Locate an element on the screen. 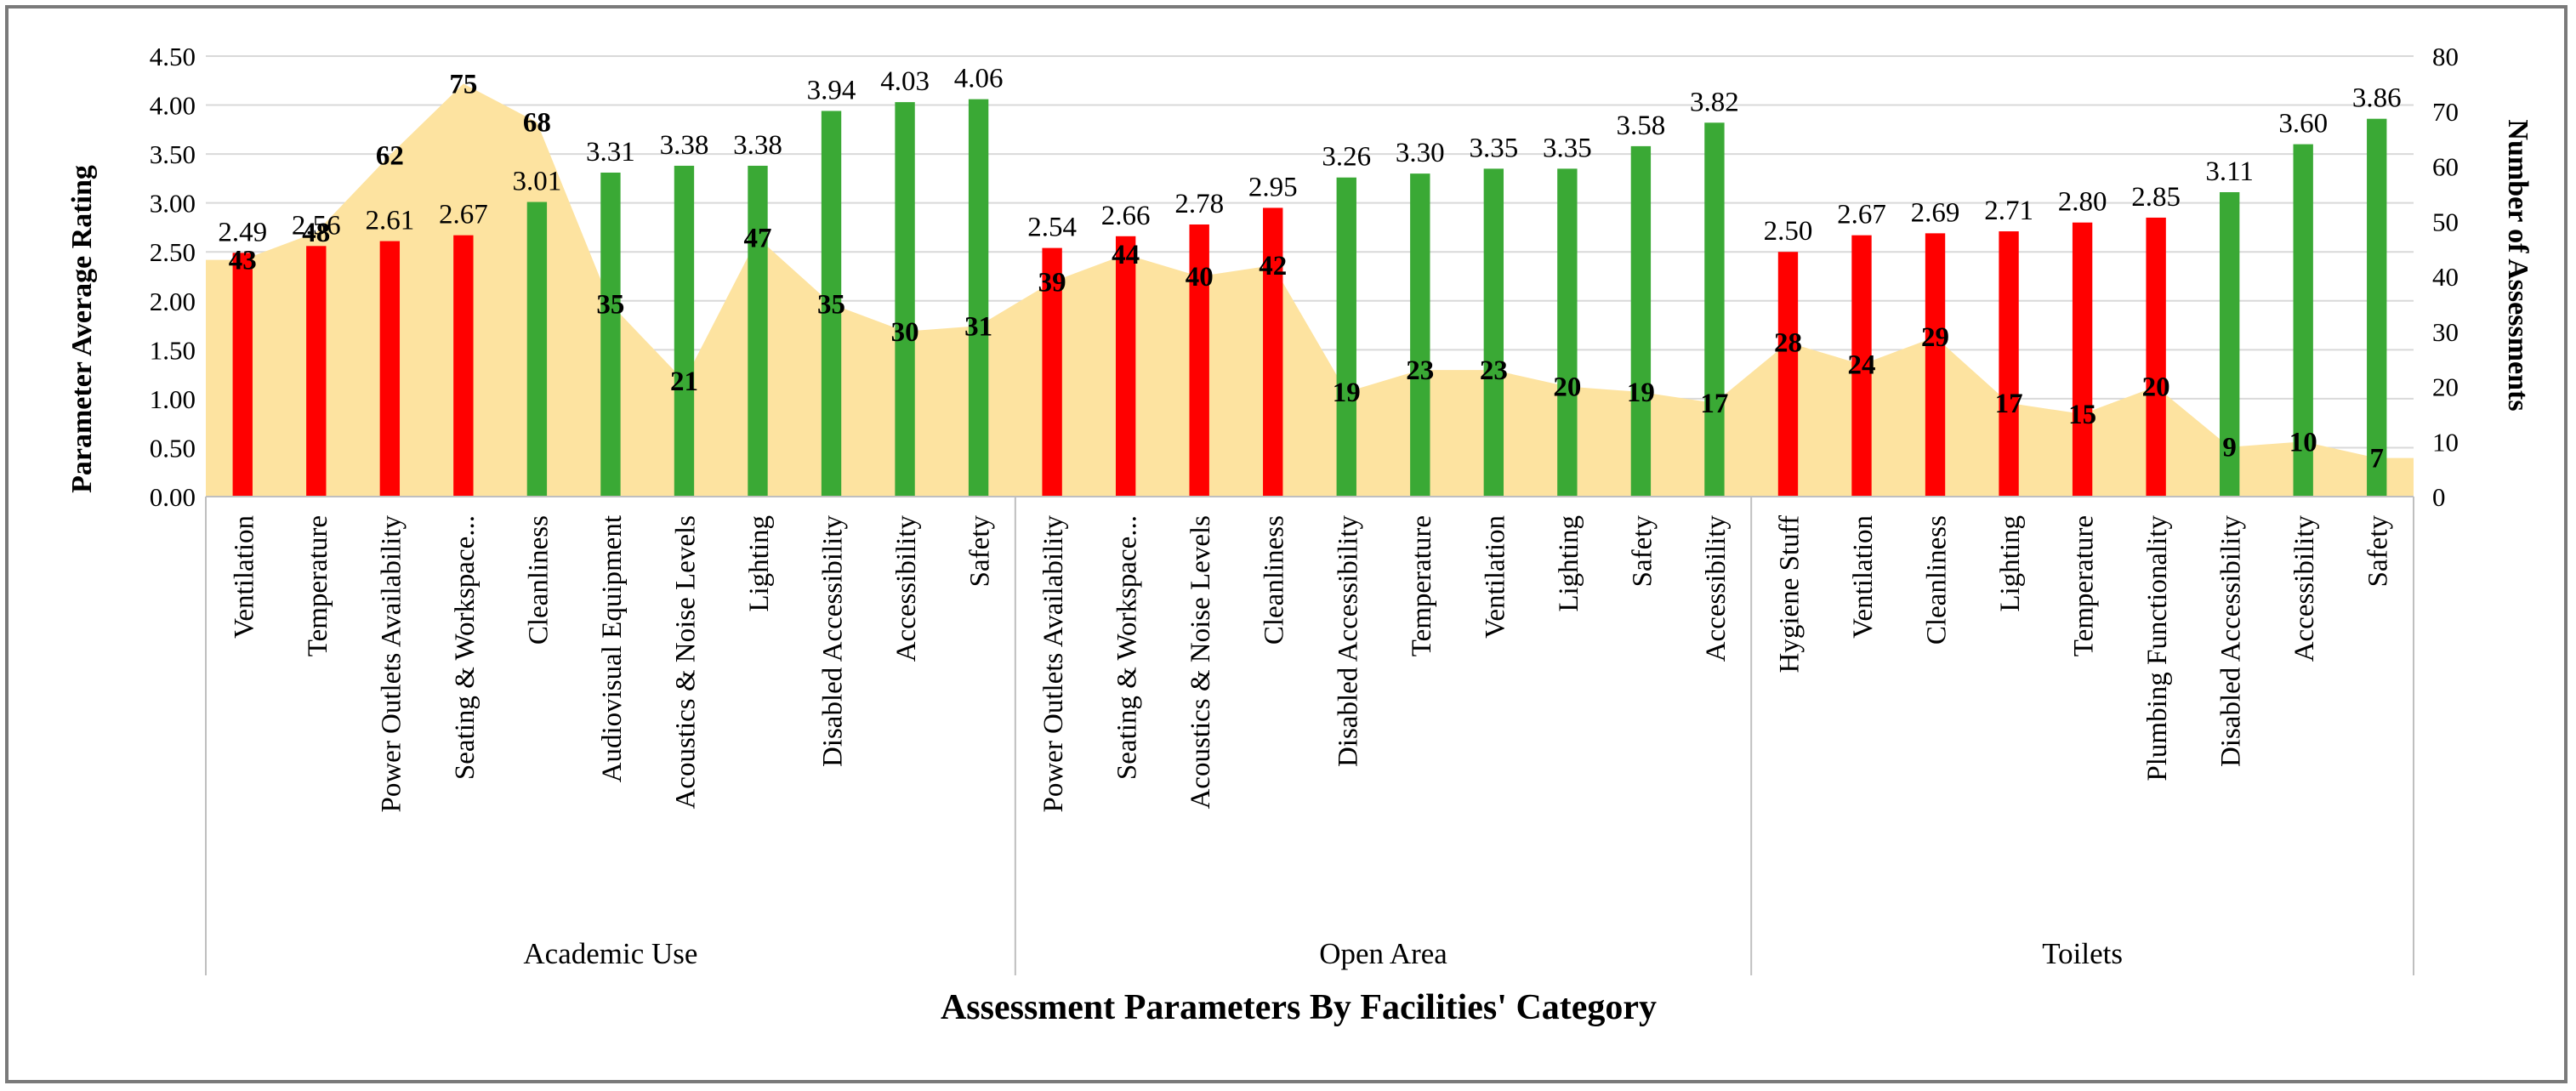  y-tick-label-right: 30 is located at coordinates (2445, 332).